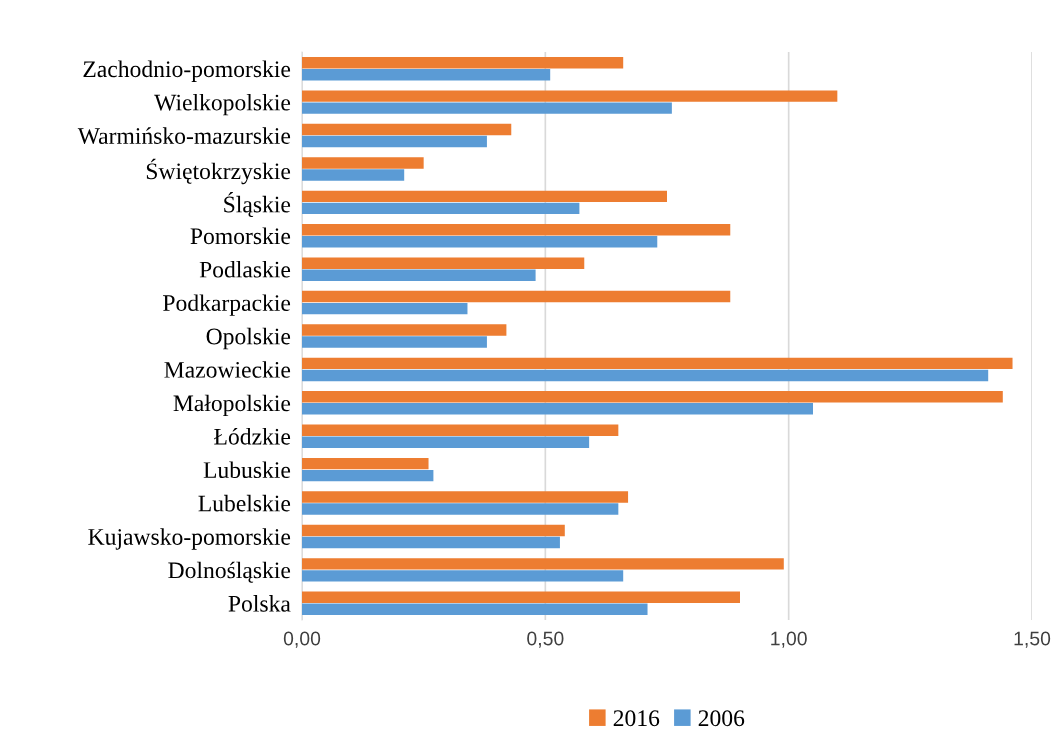 The image size is (1062, 756). What do you see at coordinates (1032, 639) in the screenshot?
I see `x-tick-label: 1,50` at bounding box center [1032, 639].